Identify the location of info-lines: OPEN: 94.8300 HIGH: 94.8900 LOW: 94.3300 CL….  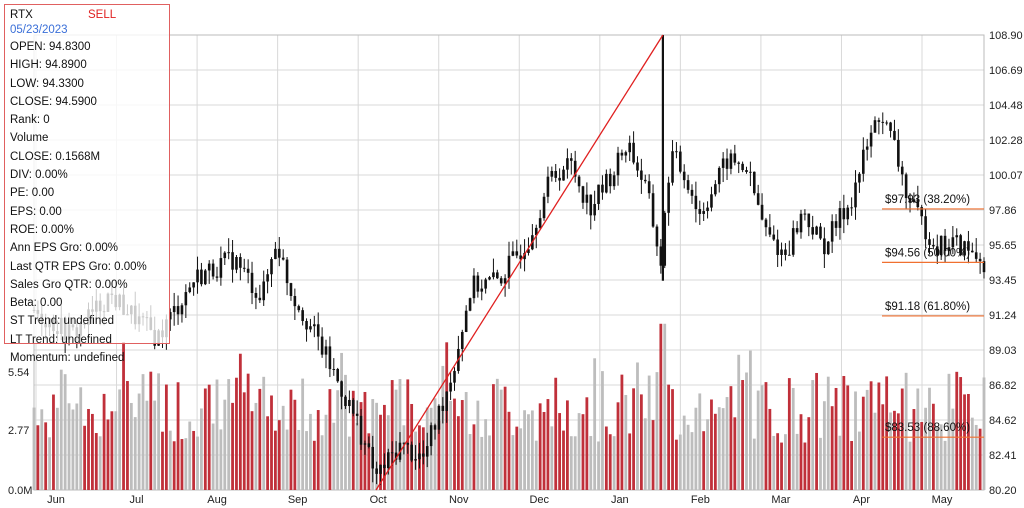
(89, 202).